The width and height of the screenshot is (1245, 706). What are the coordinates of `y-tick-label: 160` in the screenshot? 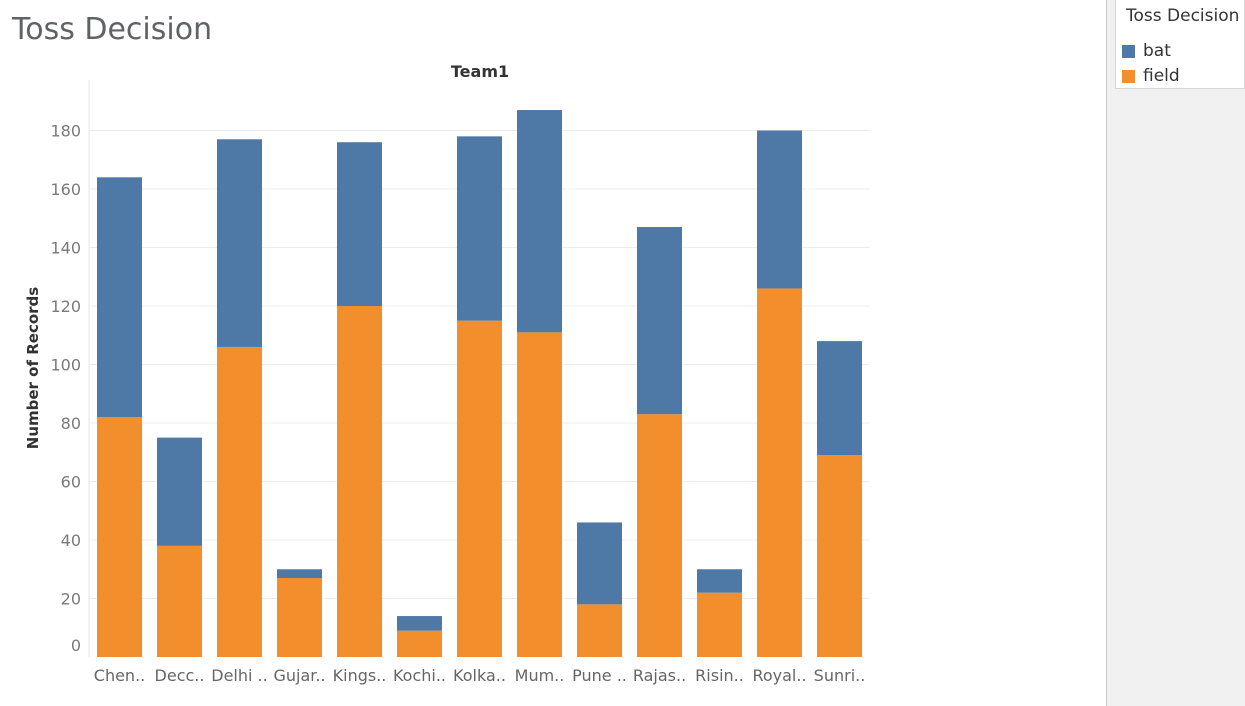 It's located at (65, 189).